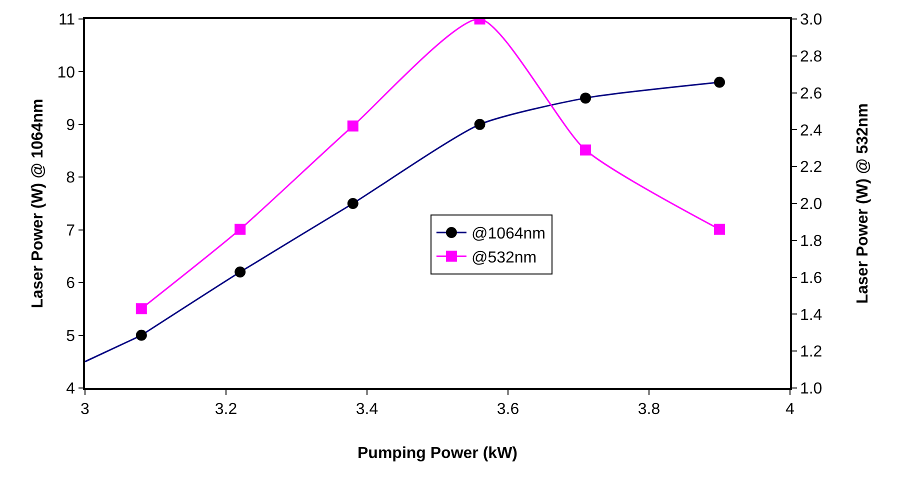  What do you see at coordinates (71, 125) in the screenshot?
I see `y-tick-label: 9` at bounding box center [71, 125].